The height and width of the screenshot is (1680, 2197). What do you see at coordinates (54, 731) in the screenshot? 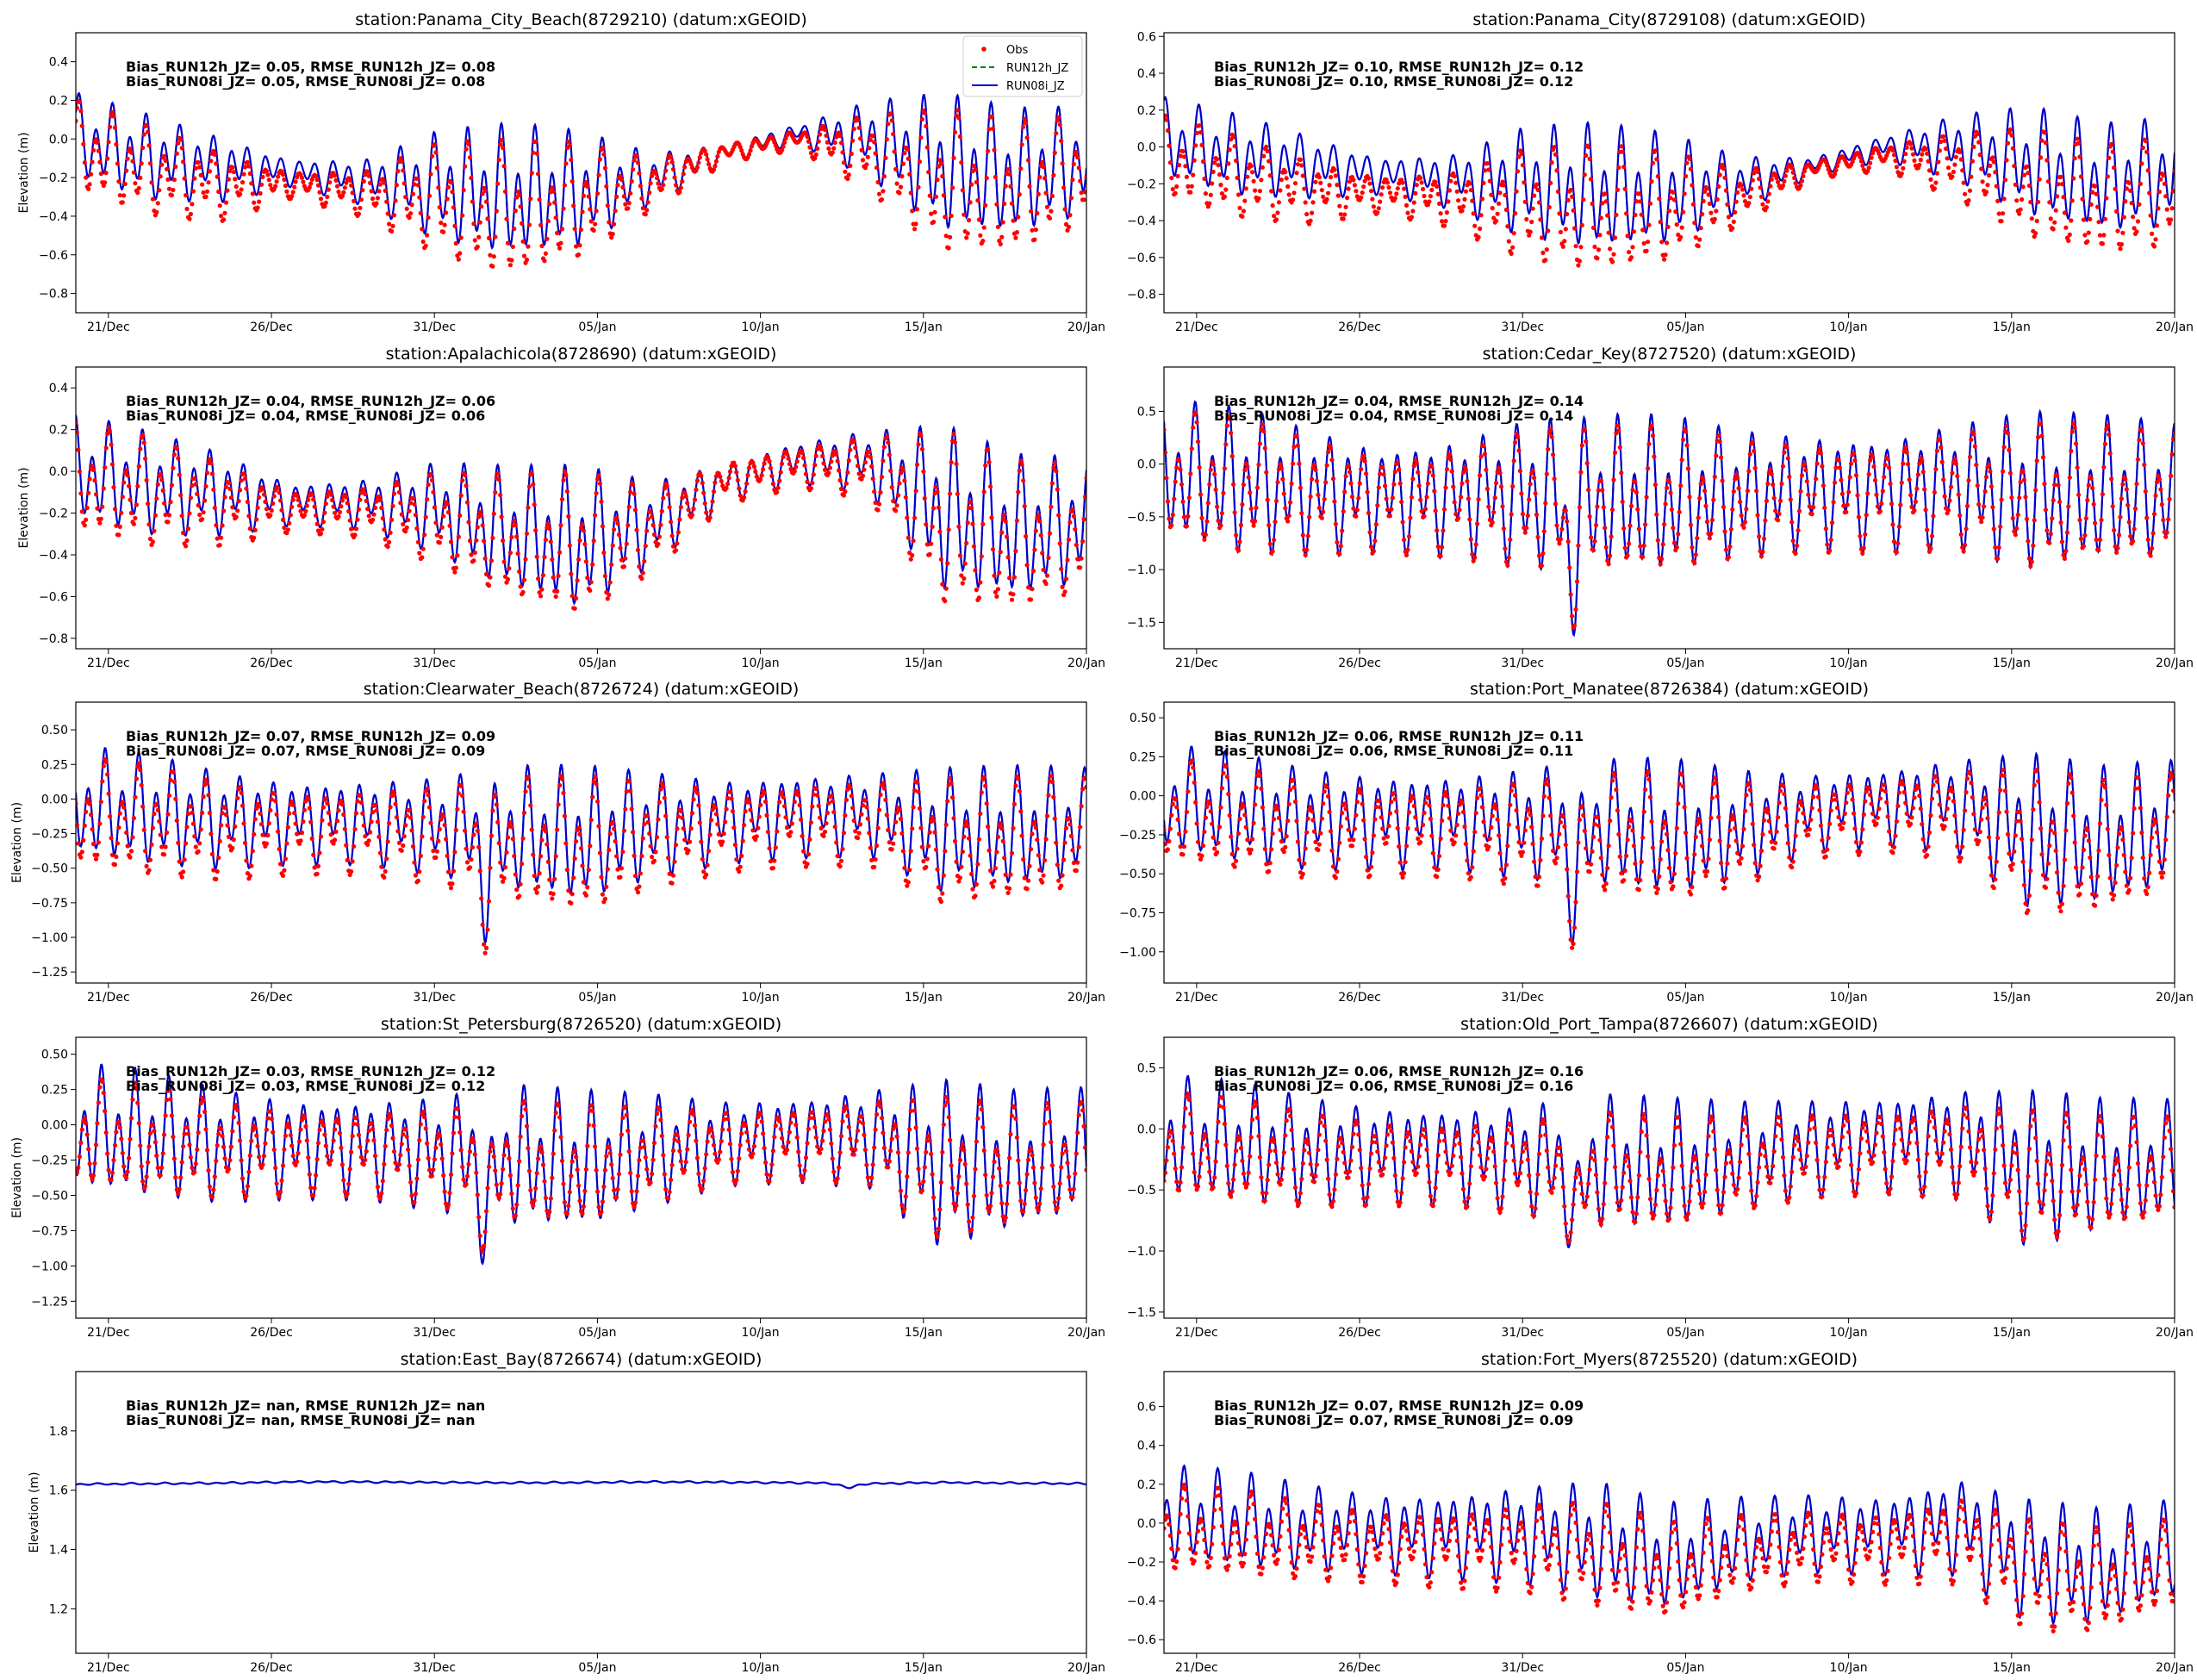
I see `y-tick-label: 0.50` at bounding box center [54, 731].